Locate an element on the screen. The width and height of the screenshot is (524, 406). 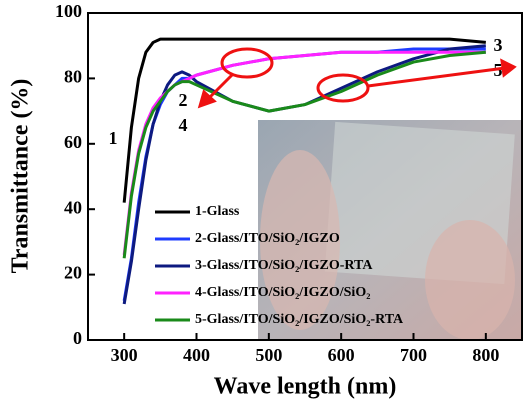
annotation: 1 is located at coordinates (113, 138).